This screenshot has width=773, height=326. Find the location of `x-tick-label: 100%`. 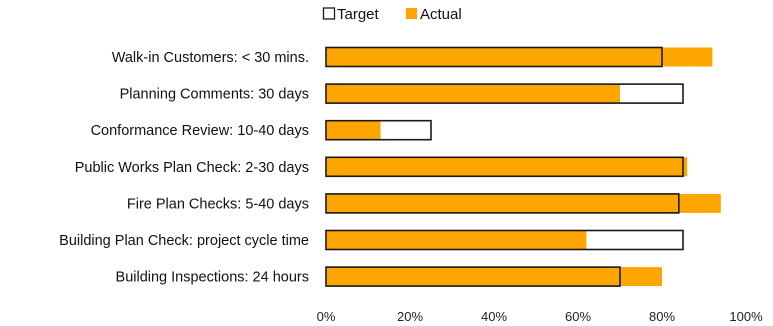

x-tick-label: 100% is located at coordinates (746, 316).